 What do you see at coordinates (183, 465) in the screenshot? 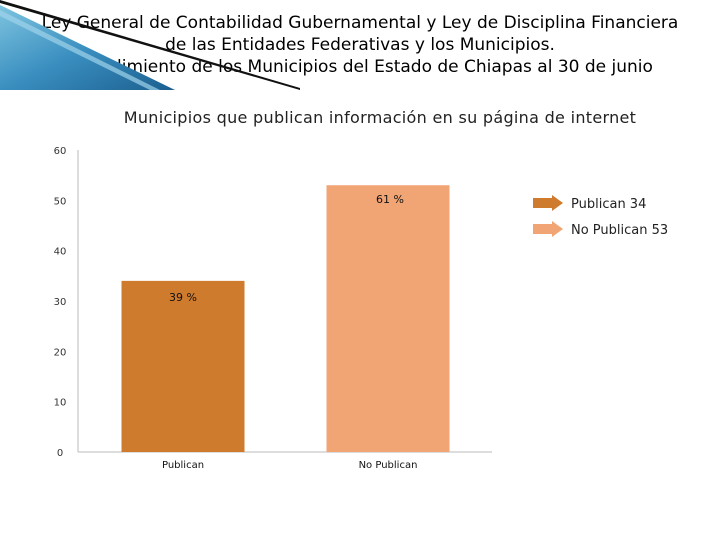
I see `x-tick-label: Publican` at bounding box center [183, 465].